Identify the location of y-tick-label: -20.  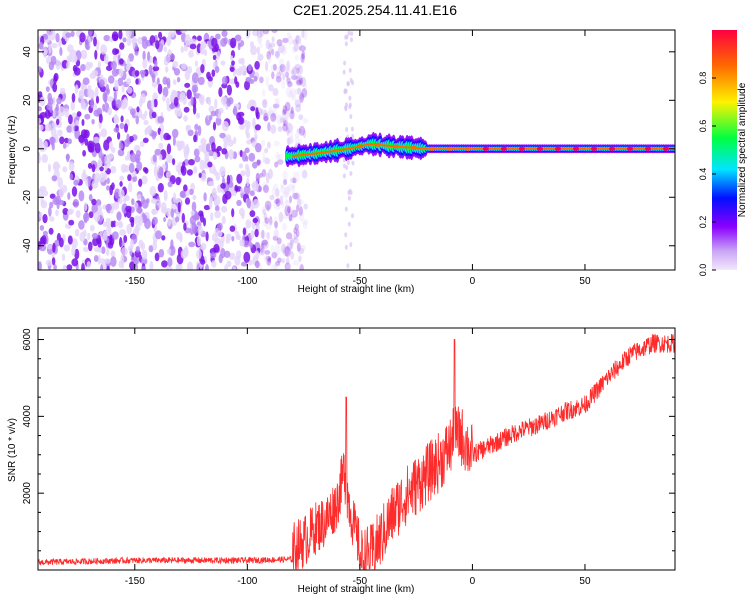
(27, 197).